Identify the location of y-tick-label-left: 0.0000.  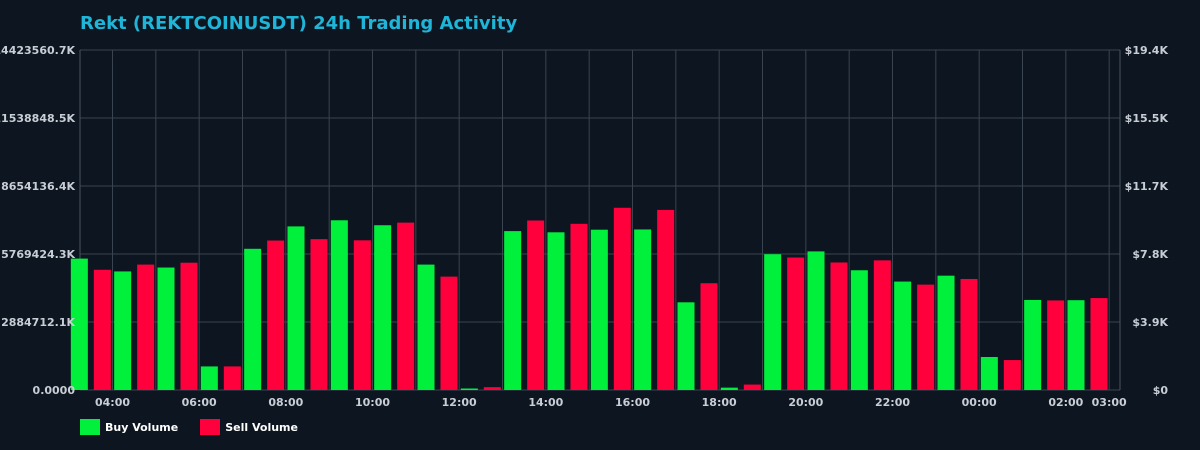
(54, 390).